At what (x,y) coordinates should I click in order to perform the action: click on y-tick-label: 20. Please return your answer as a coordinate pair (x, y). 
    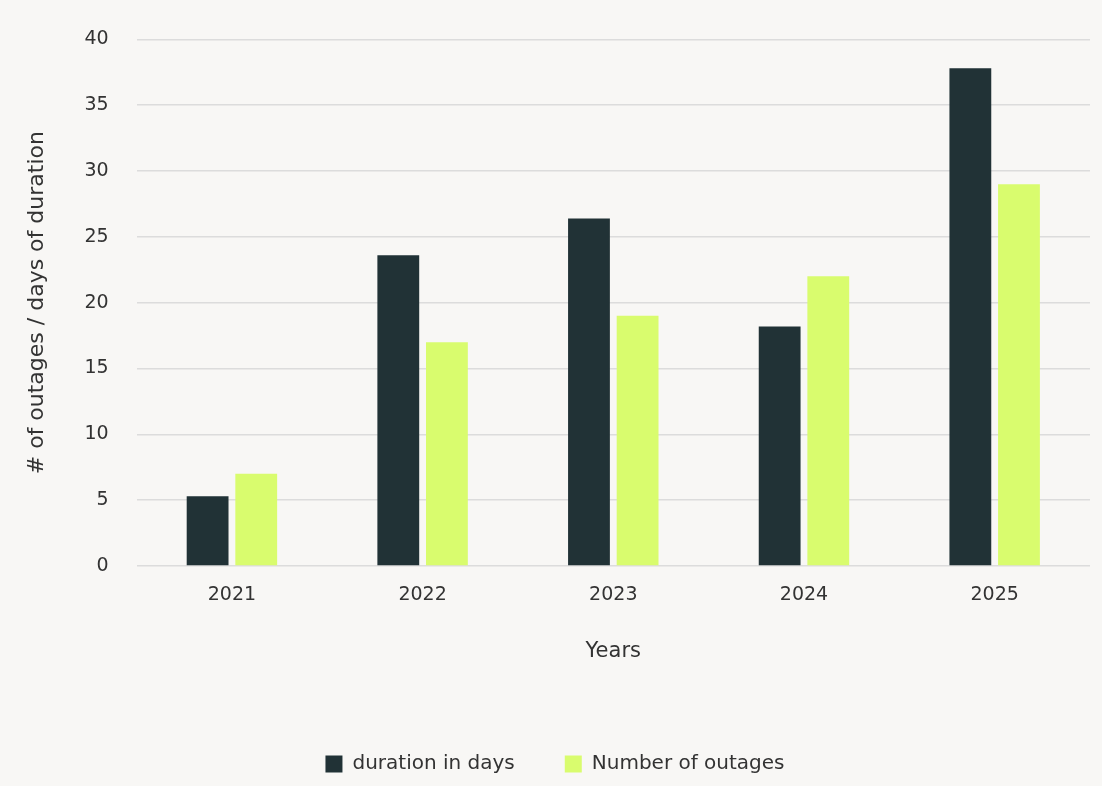
    Looking at the image, I should click on (96, 300).